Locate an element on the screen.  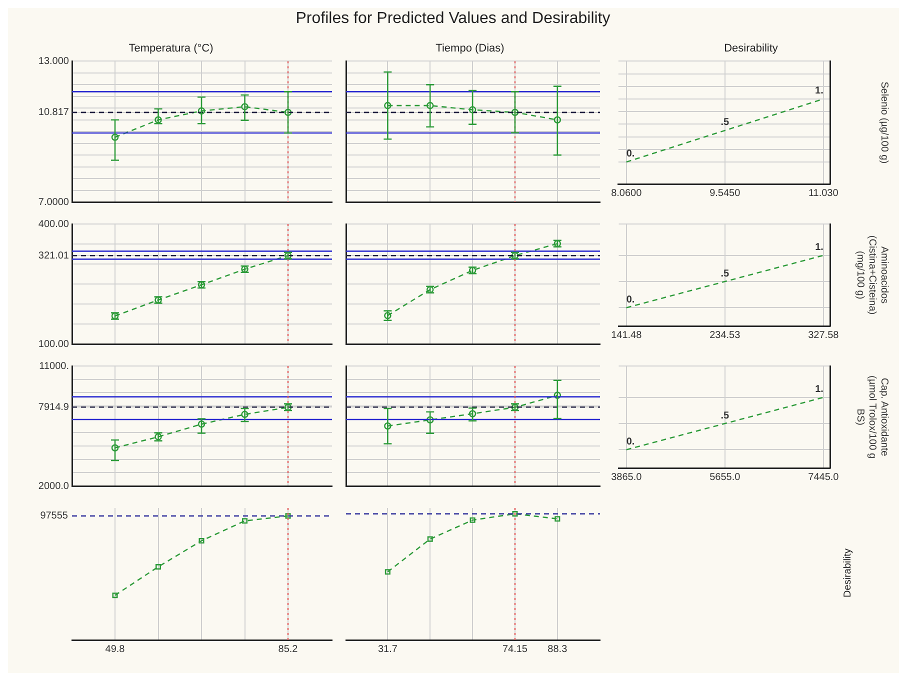
y-tick-label: 13.000 is located at coordinates (54, 61).